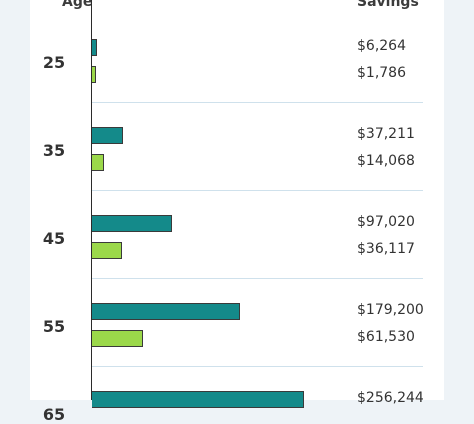 The width and height of the screenshot is (474, 424). I want to click on age-label: 25, so click(54, 62).